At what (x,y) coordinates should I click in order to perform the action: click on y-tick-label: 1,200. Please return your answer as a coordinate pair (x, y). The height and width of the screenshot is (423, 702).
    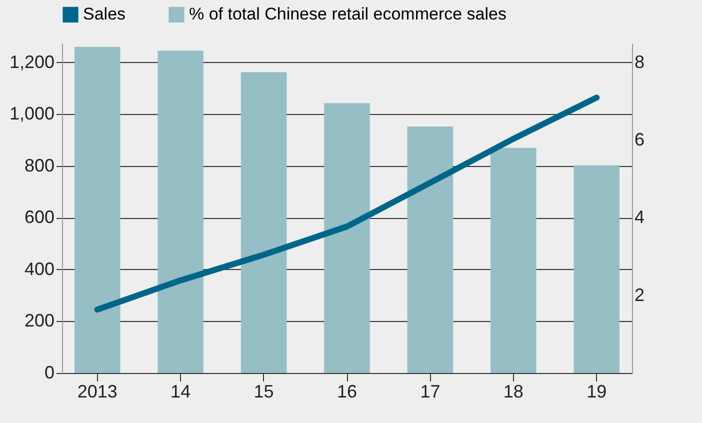
    Looking at the image, I should click on (31, 62).